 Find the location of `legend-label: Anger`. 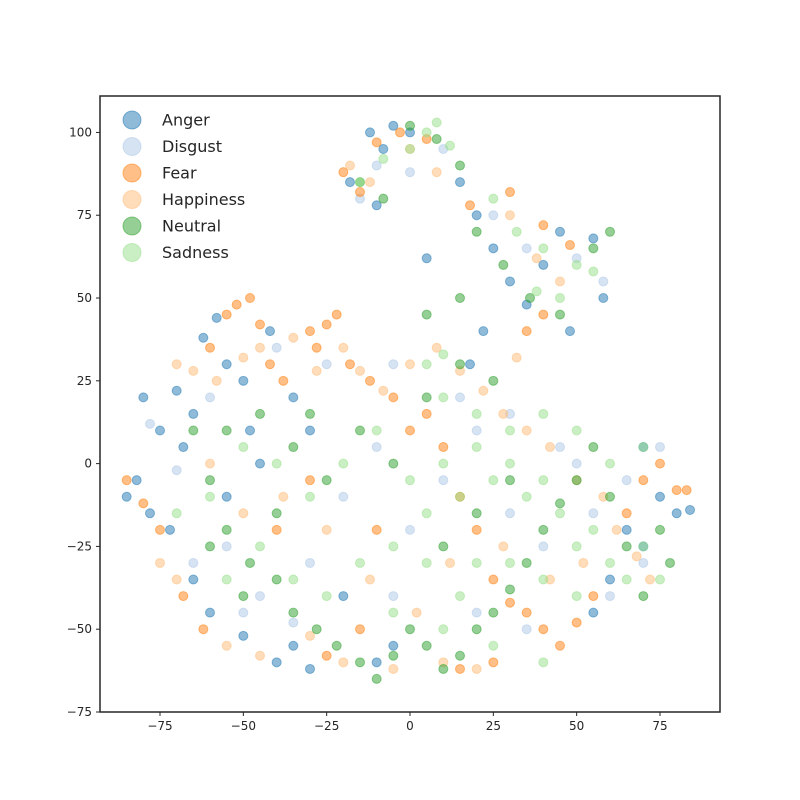

legend-label: Anger is located at coordinates (186, 120).